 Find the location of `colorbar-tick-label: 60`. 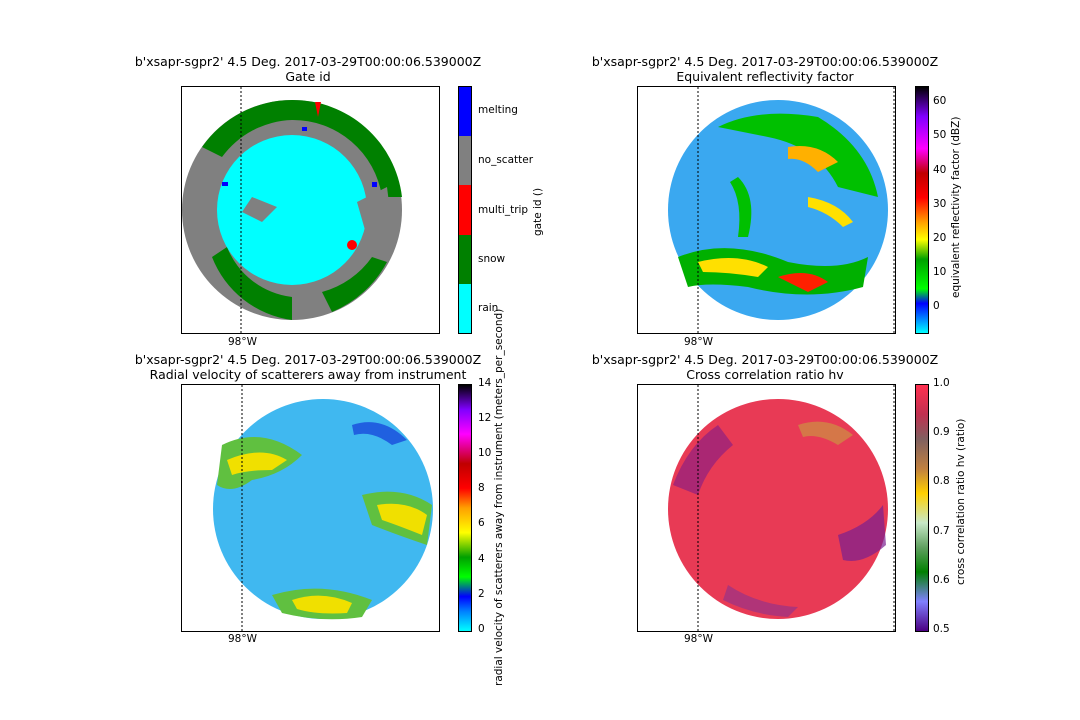

colorbar-tick-label: 60 is located at coordinates (940, 101).